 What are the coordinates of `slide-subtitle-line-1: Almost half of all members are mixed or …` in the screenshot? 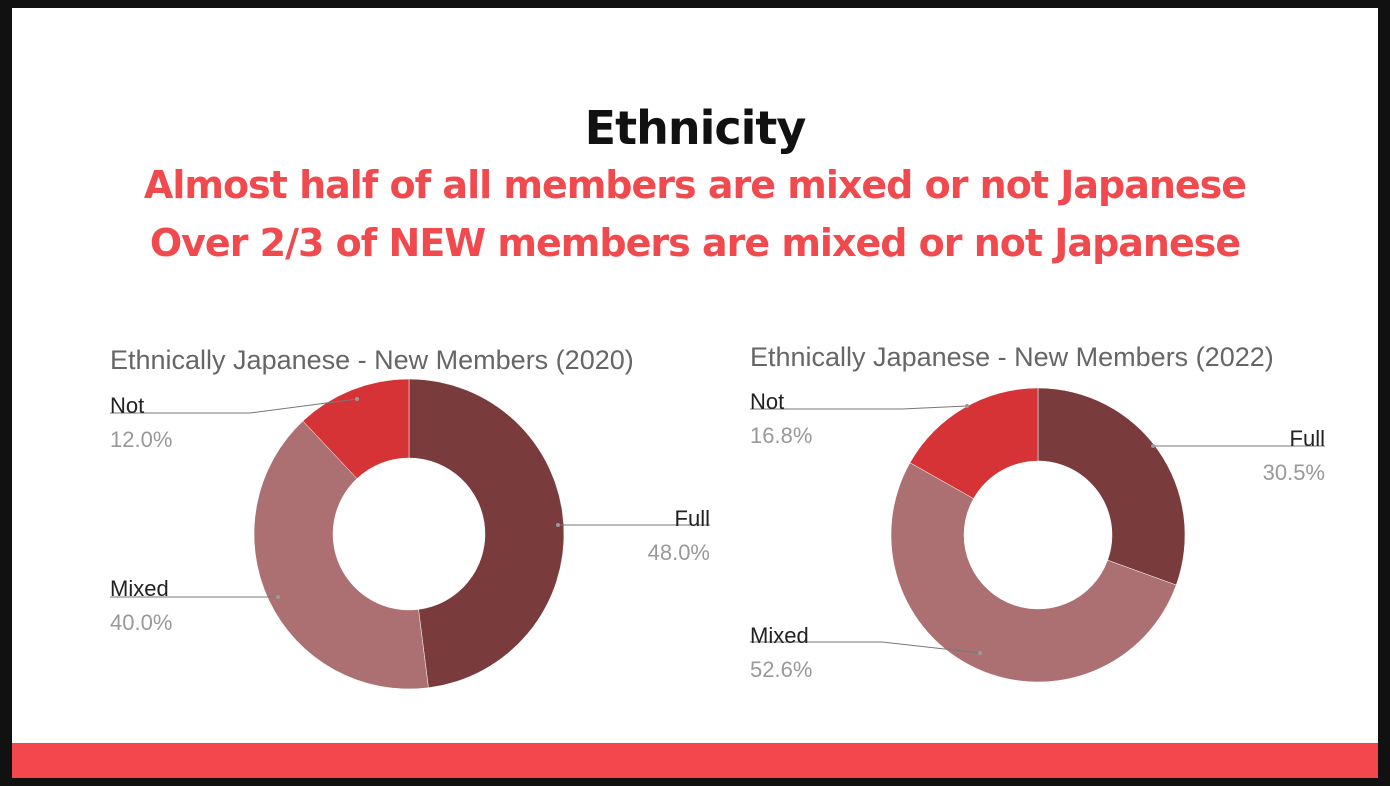 It's located at (695, 185).